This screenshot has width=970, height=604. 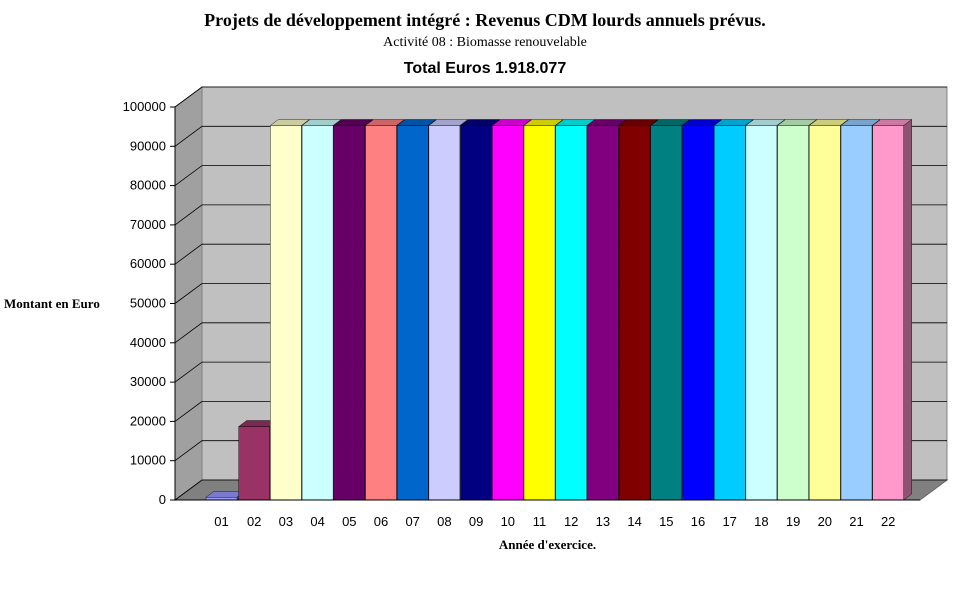 I want to click on x-tick-label: 07, so click(x=412, y=521).